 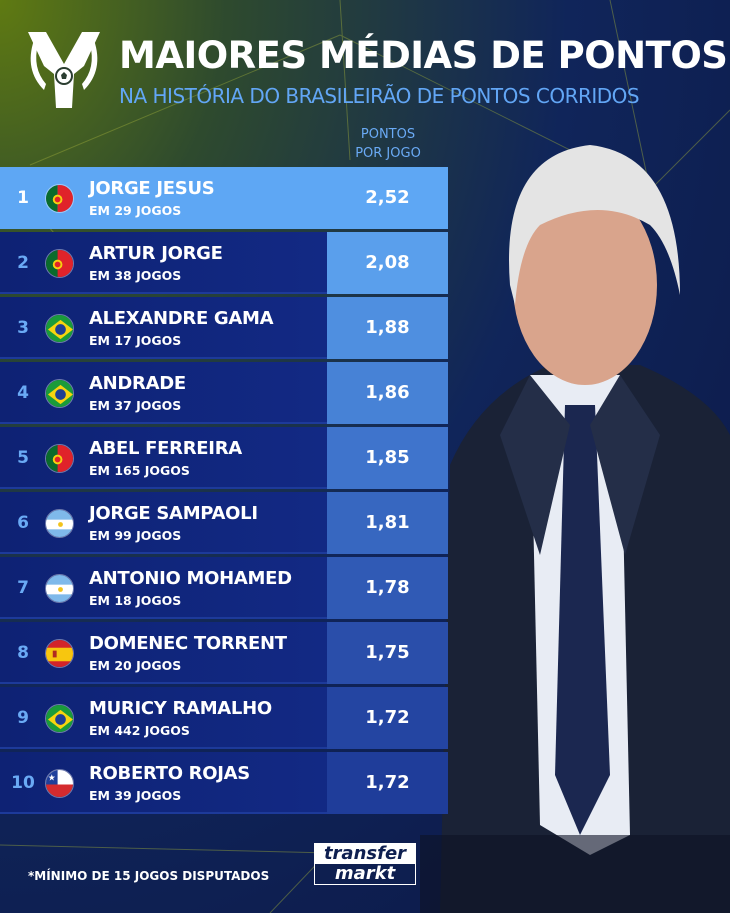 I want to click on brasileirao-logo, so click(x=64, y=70).